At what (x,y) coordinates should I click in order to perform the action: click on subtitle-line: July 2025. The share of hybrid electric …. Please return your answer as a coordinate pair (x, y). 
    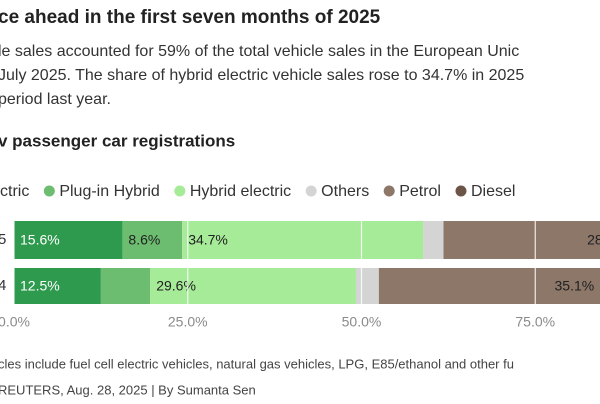
    Looking at the image, I should click on (262, 75).